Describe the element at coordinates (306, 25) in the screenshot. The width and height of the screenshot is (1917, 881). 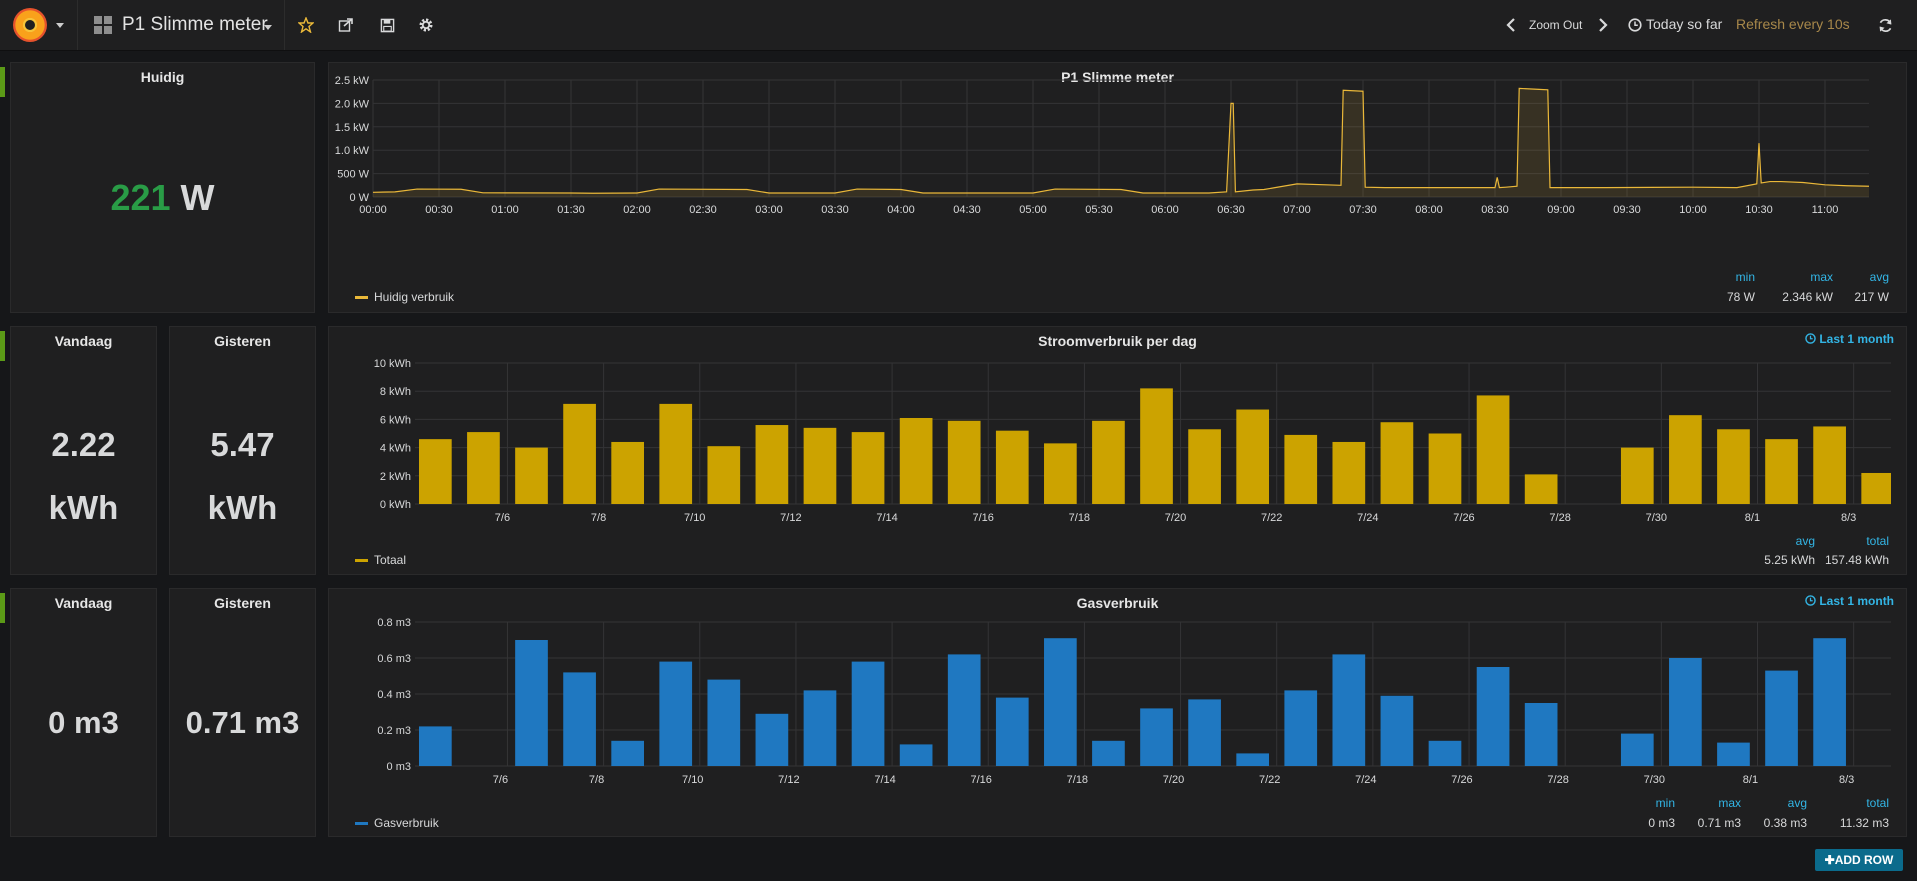
I see `star-icon` at that location.